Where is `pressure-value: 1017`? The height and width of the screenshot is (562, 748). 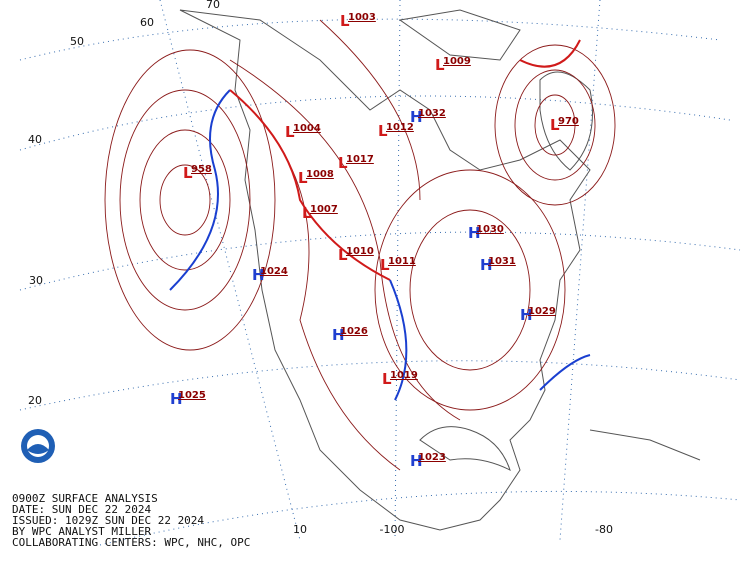 pressure-value: 1017 is located at coordinates (360, 159).